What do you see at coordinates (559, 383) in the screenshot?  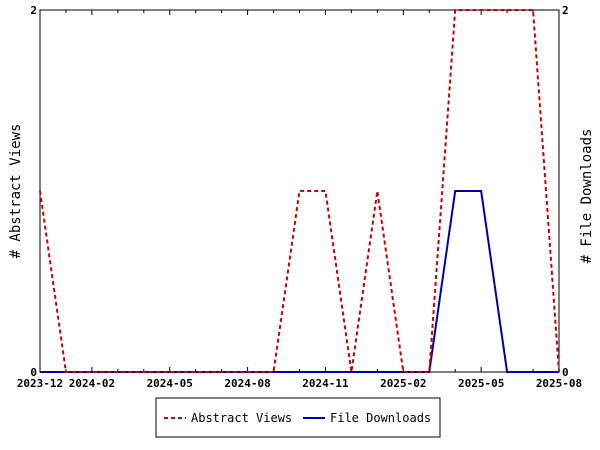 I see `x-tick-label: 2025-08` at bounding box center [559, 383].